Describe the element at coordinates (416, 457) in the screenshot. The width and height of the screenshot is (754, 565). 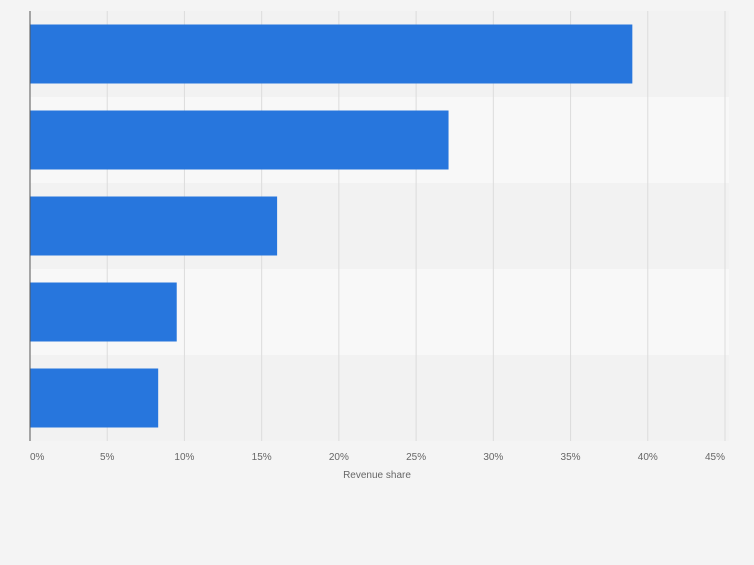
I see `x-tick-label: 25%` at that location.